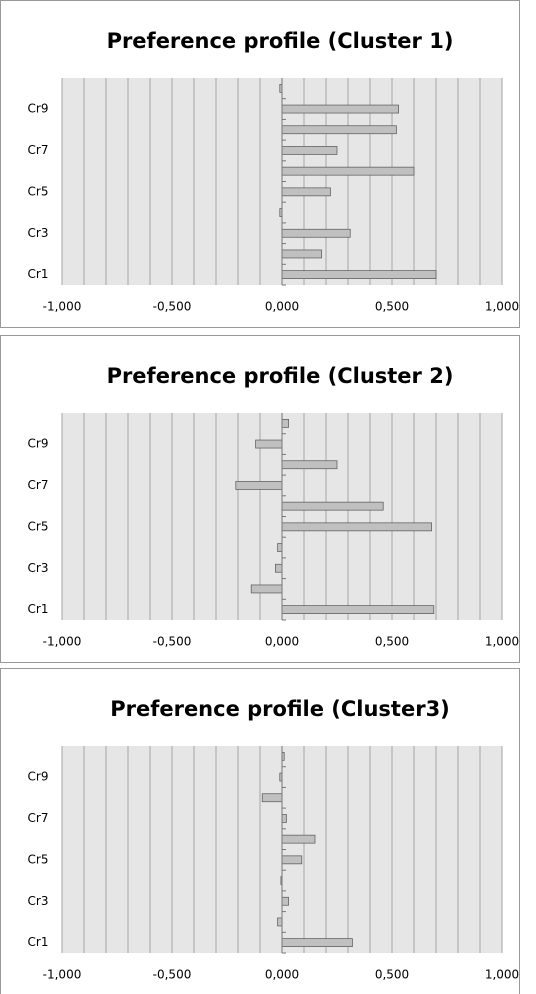 This screenshot has width=536, height=994. What do you see at coordinates (280, 41) in the screenshot?
I see `chart-title: Preference profile (Cluster 1)` at bounding box center [280, 41].